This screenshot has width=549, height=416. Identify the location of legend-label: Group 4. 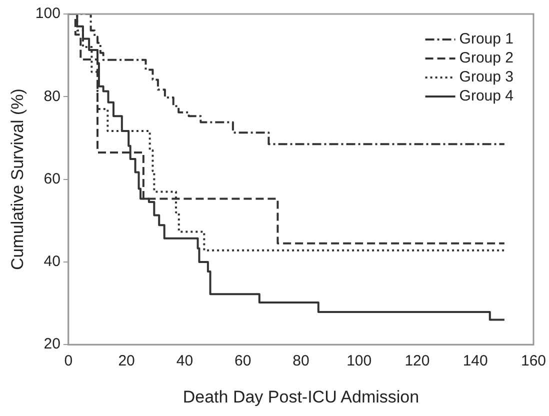
(486, 96).